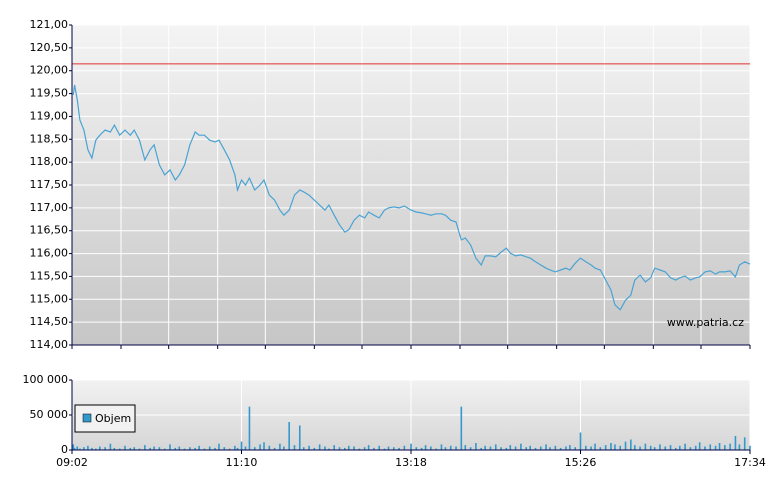 This screenshot has height=490, width=780. I want to click on watermark: www.patria.cz, so click(705, 322).